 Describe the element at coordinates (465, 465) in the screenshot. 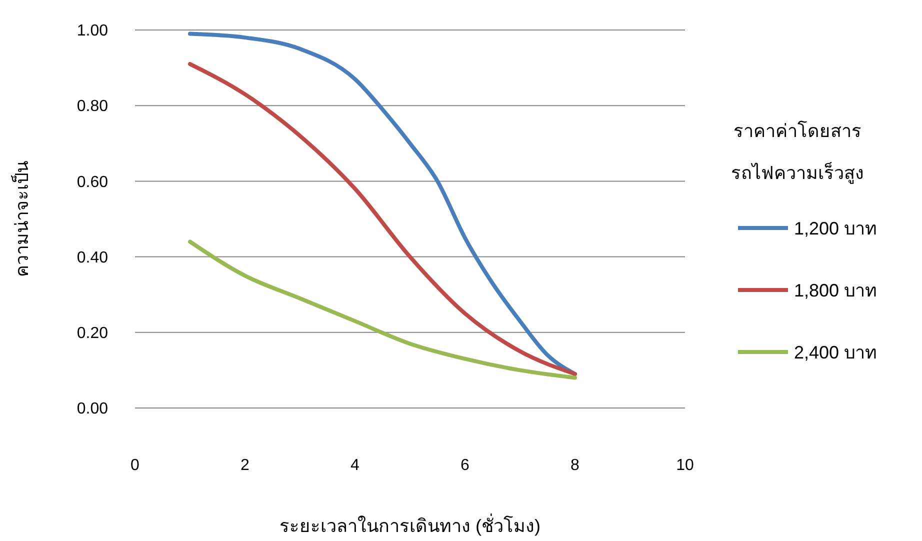

I see `x-tick-label: 6` at that location.